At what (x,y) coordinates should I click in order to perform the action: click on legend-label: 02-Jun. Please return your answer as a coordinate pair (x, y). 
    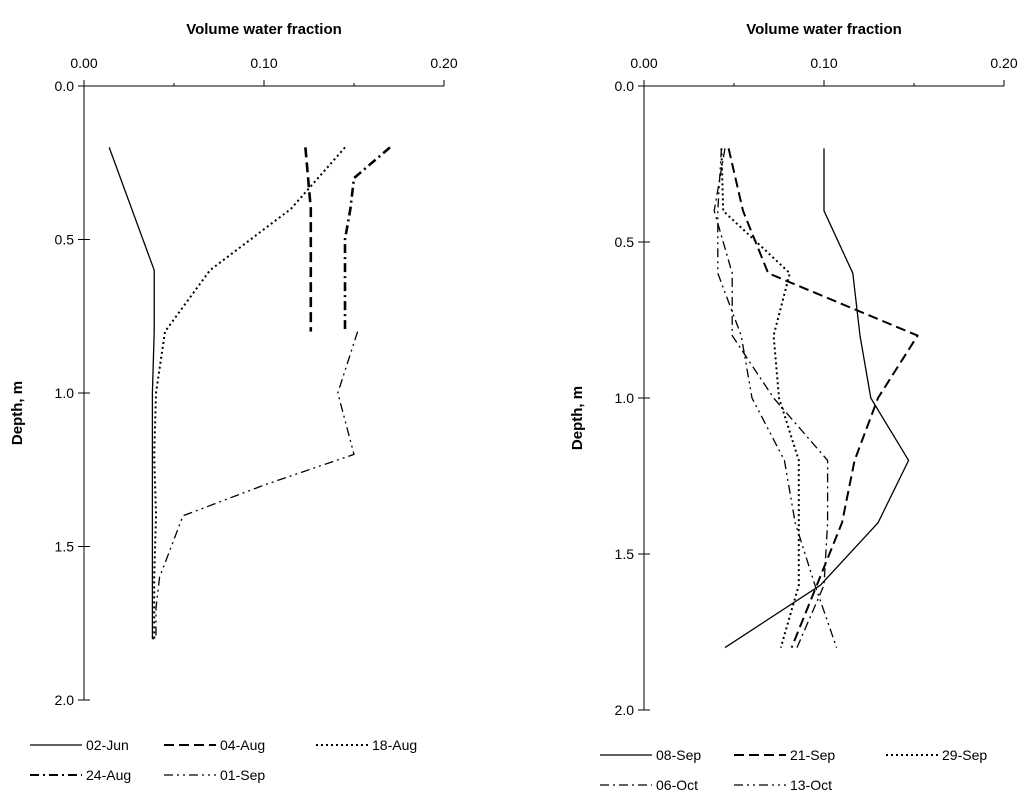
    Looking at the image, I should click on (107, 745).